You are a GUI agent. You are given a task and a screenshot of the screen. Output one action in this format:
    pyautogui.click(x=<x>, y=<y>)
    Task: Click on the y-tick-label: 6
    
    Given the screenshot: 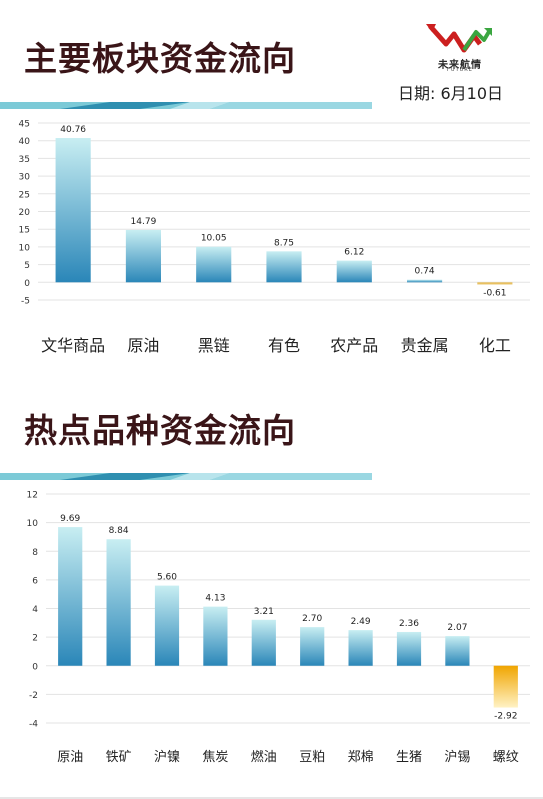 What is the action you would take?
    pyautogui.click(x=35, y=581)
    